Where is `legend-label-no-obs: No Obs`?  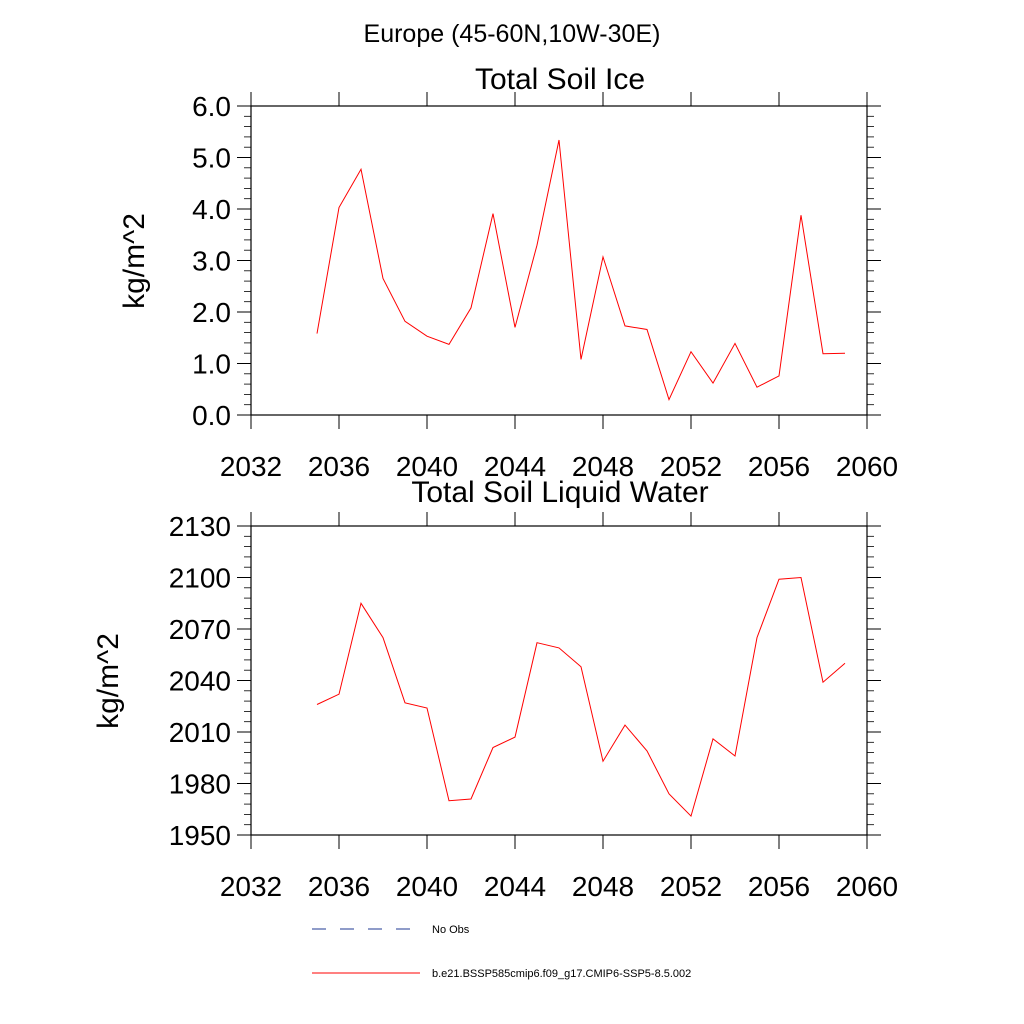 legend-label-no-obs: No Obs is located at coordinates (451, 930).